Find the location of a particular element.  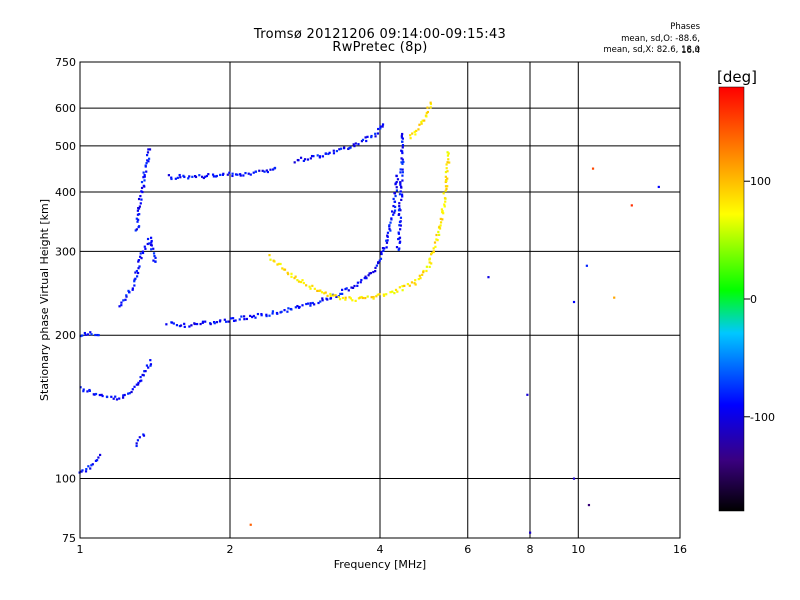

x-axis-label: Frequency [MHz] is located at coordinates (380, 564).